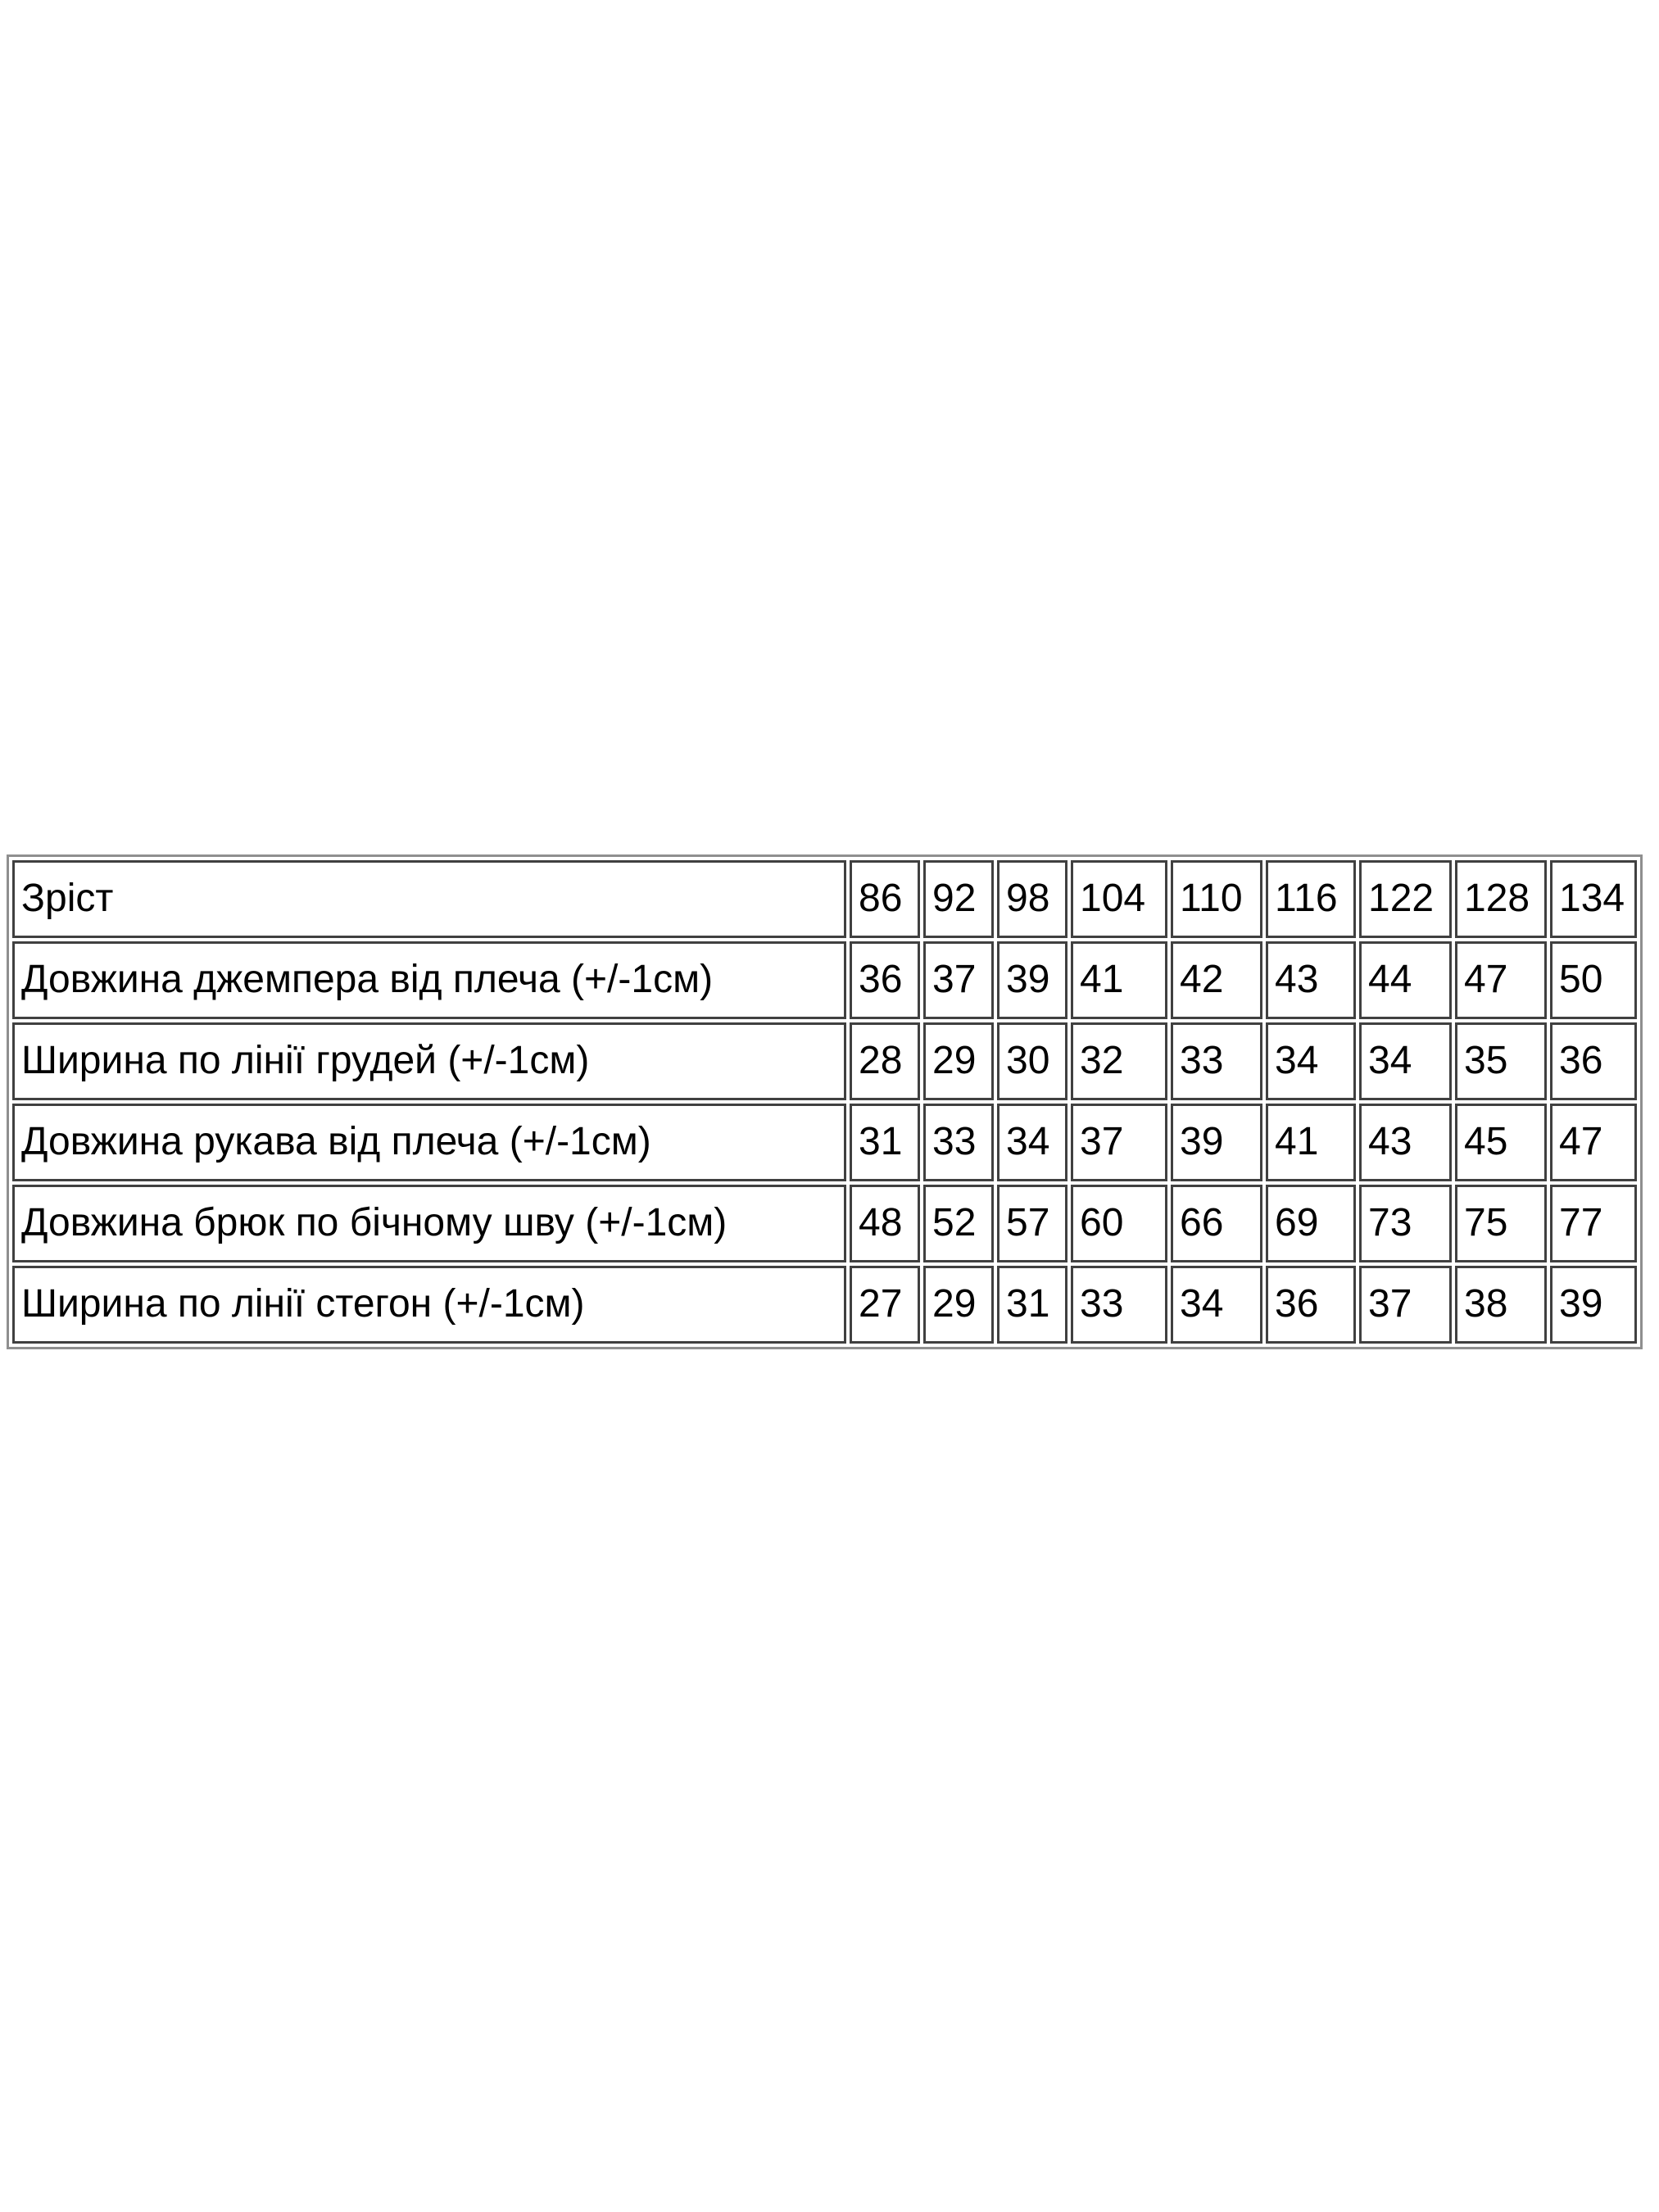  Describe the element at coordinates (1119, 899) in the screenshot. I see `value-cell: 104` at that location.